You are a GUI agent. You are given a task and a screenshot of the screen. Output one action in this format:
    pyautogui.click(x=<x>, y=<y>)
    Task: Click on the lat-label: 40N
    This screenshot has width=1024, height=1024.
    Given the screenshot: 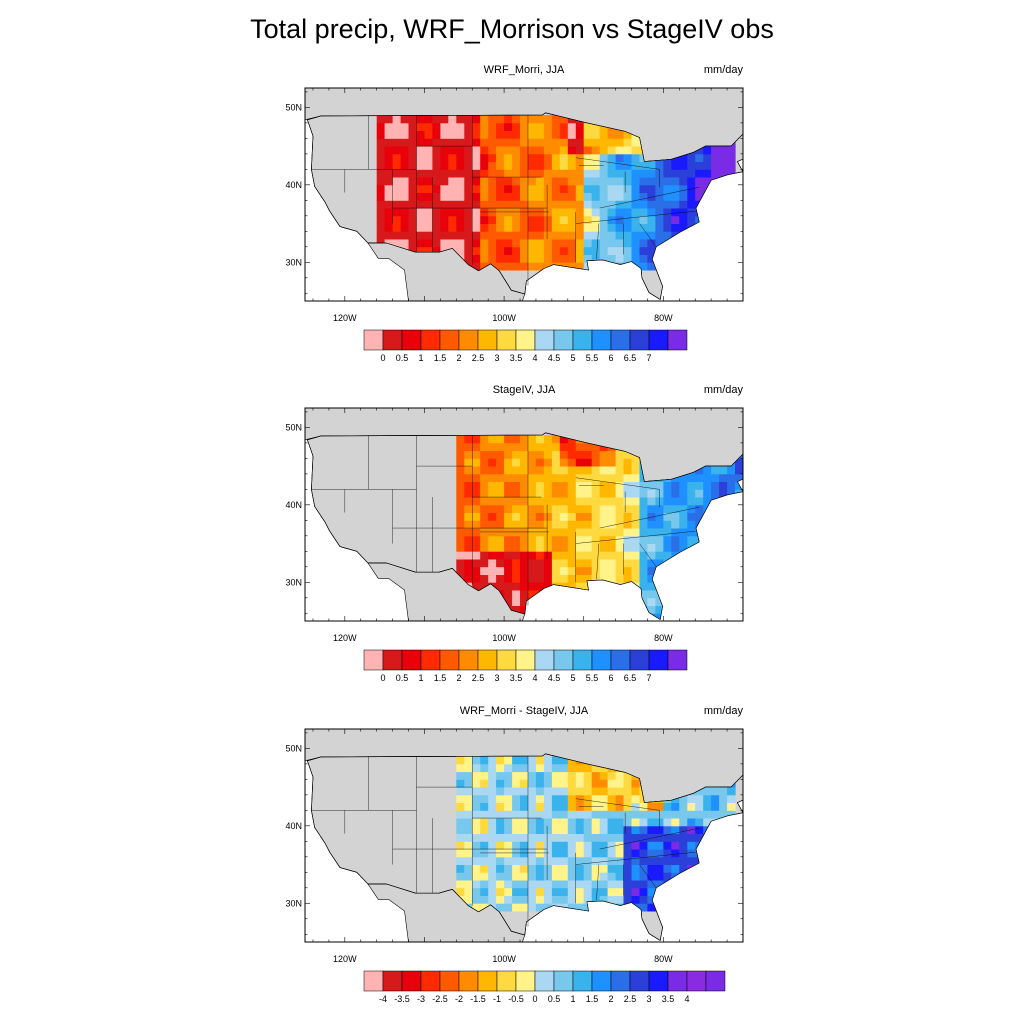 What is the action you would take?
    pyautogui.click(x=293, y=826)
    